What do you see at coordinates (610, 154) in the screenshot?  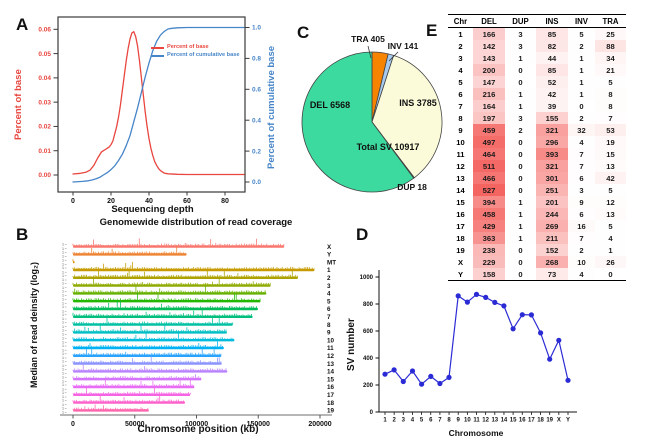 I see `table-cell: 15` at bounding box center [610, 154].